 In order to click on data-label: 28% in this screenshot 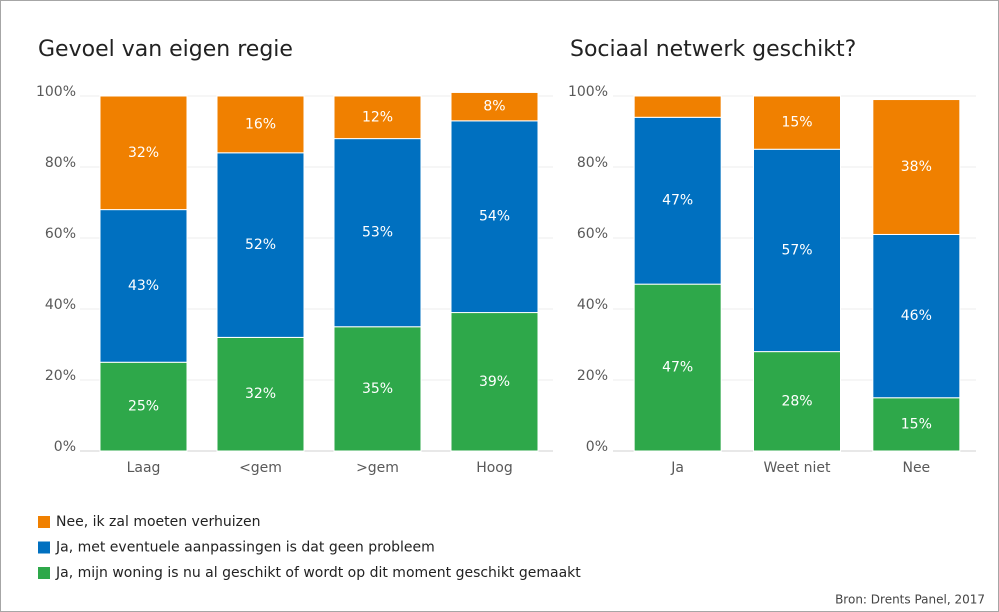, I will do `click(796, 401)`.